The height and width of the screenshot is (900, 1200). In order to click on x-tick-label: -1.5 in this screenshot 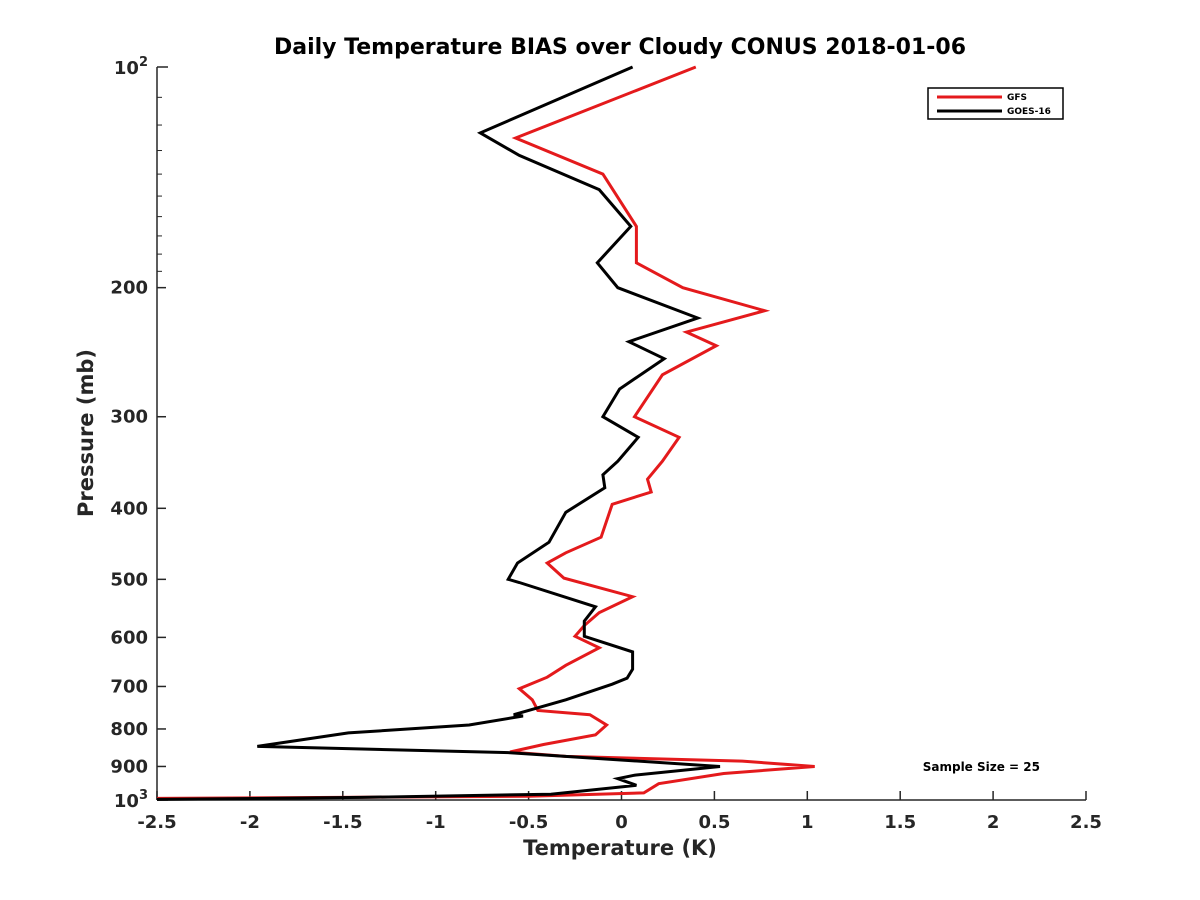, I will do `click(342, 822)`.